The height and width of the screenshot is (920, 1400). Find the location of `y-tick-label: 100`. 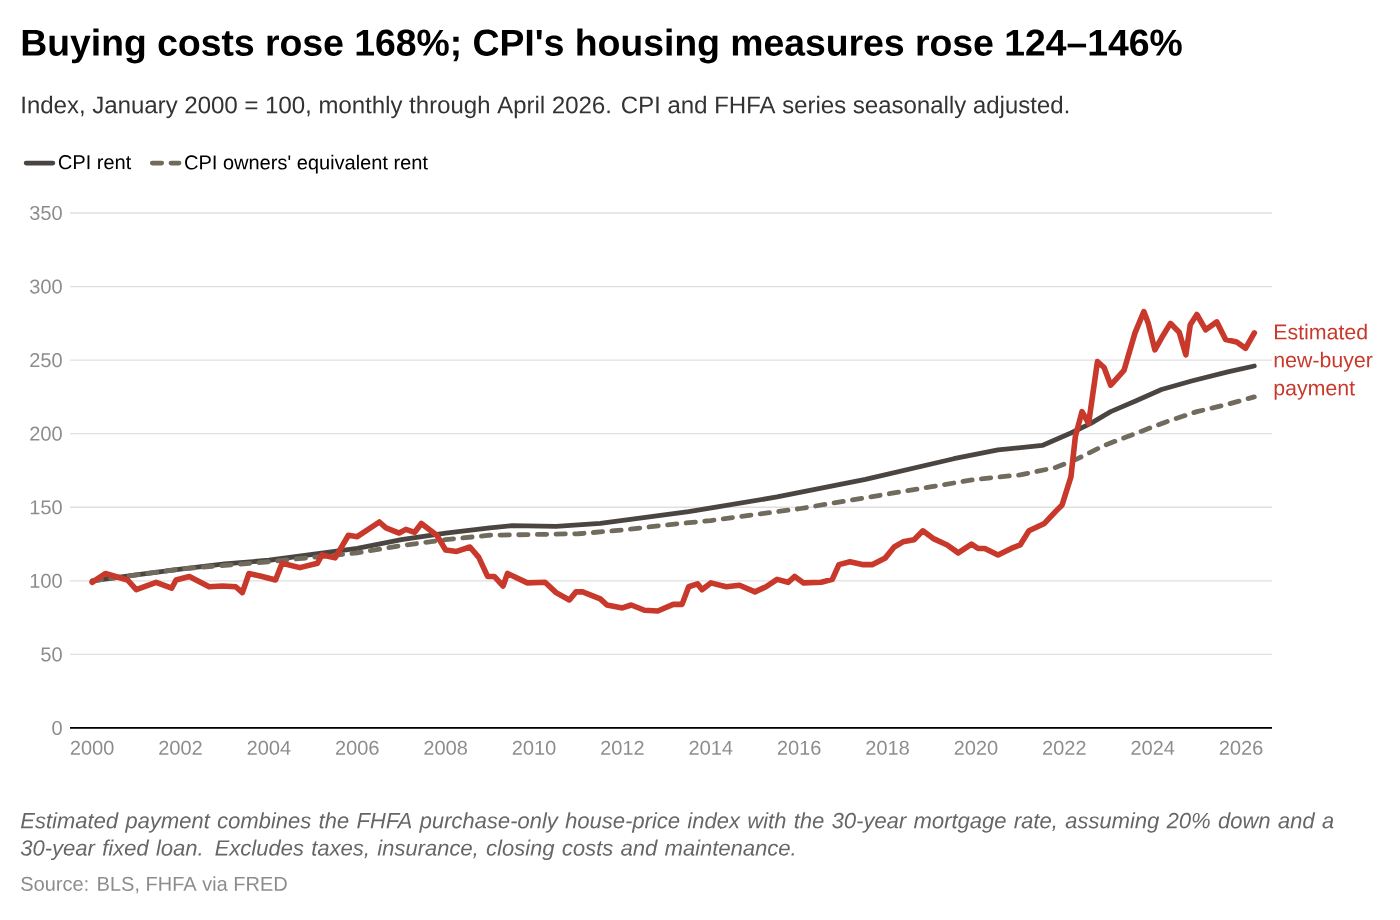

y-tick-label: 100 is located at coordinates (46, 580).